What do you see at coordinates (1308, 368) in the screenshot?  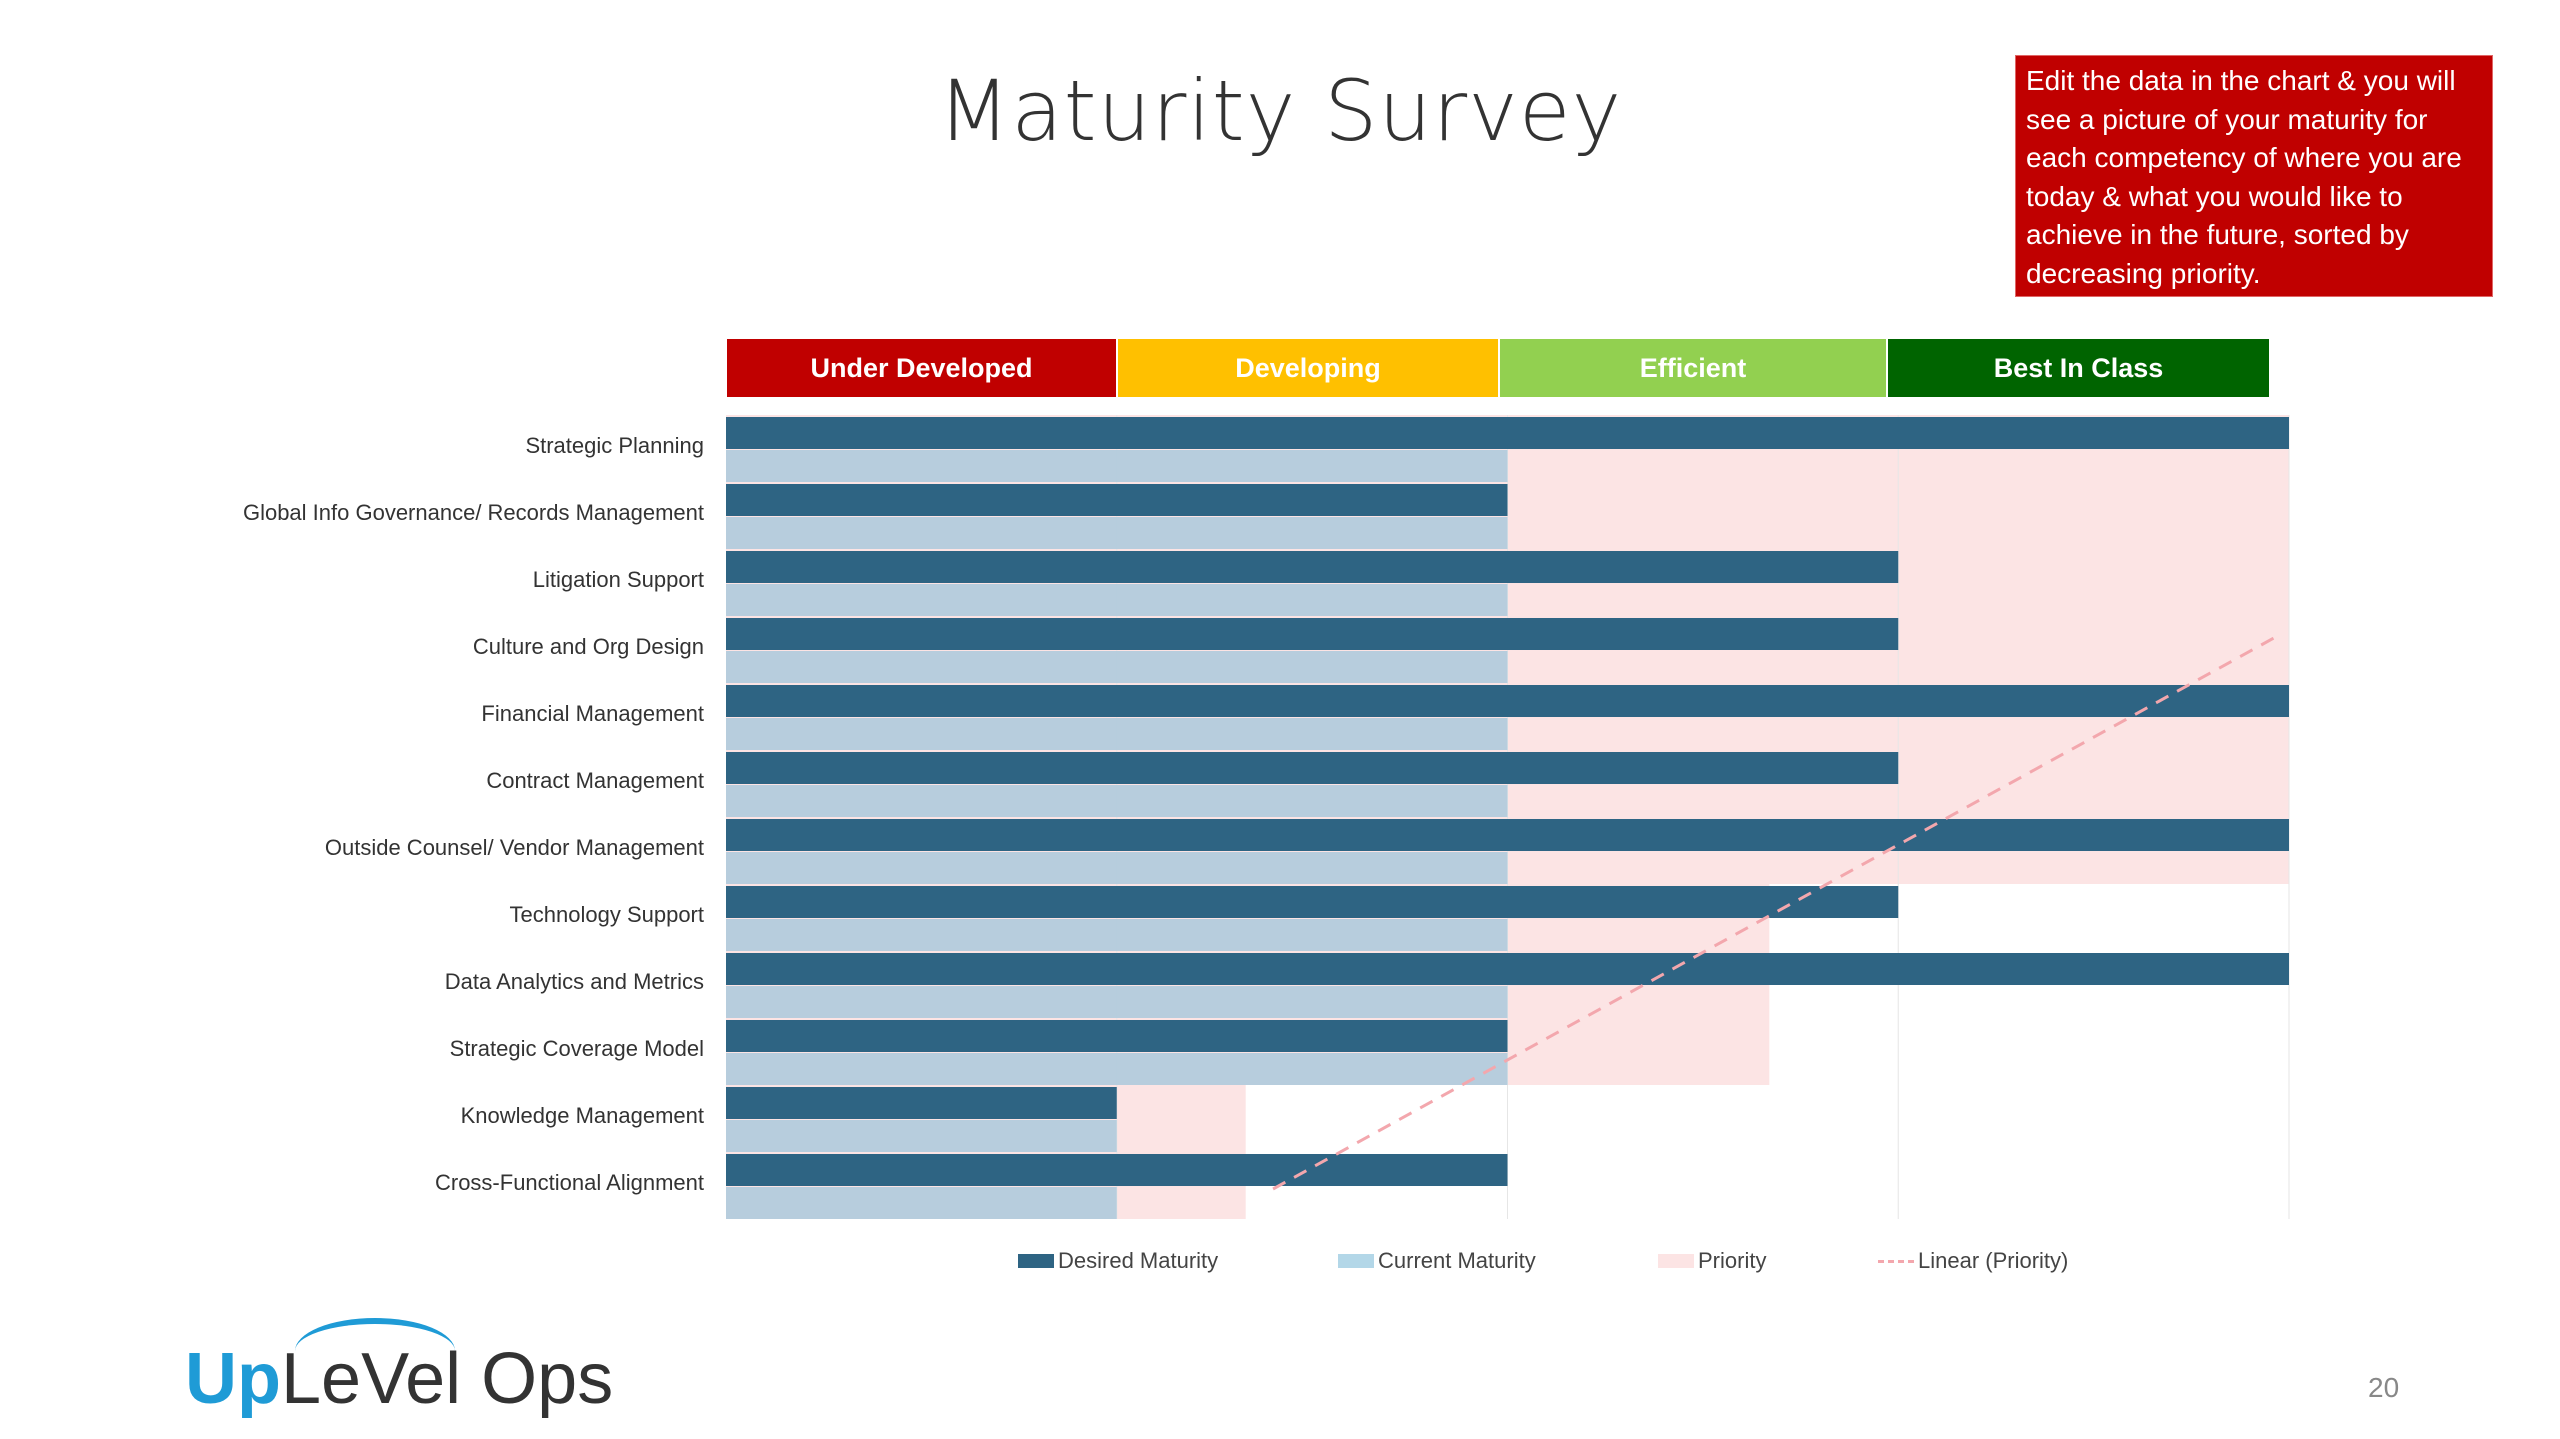 I see `band-developing: Developing` at bounding box center [1308, 368].